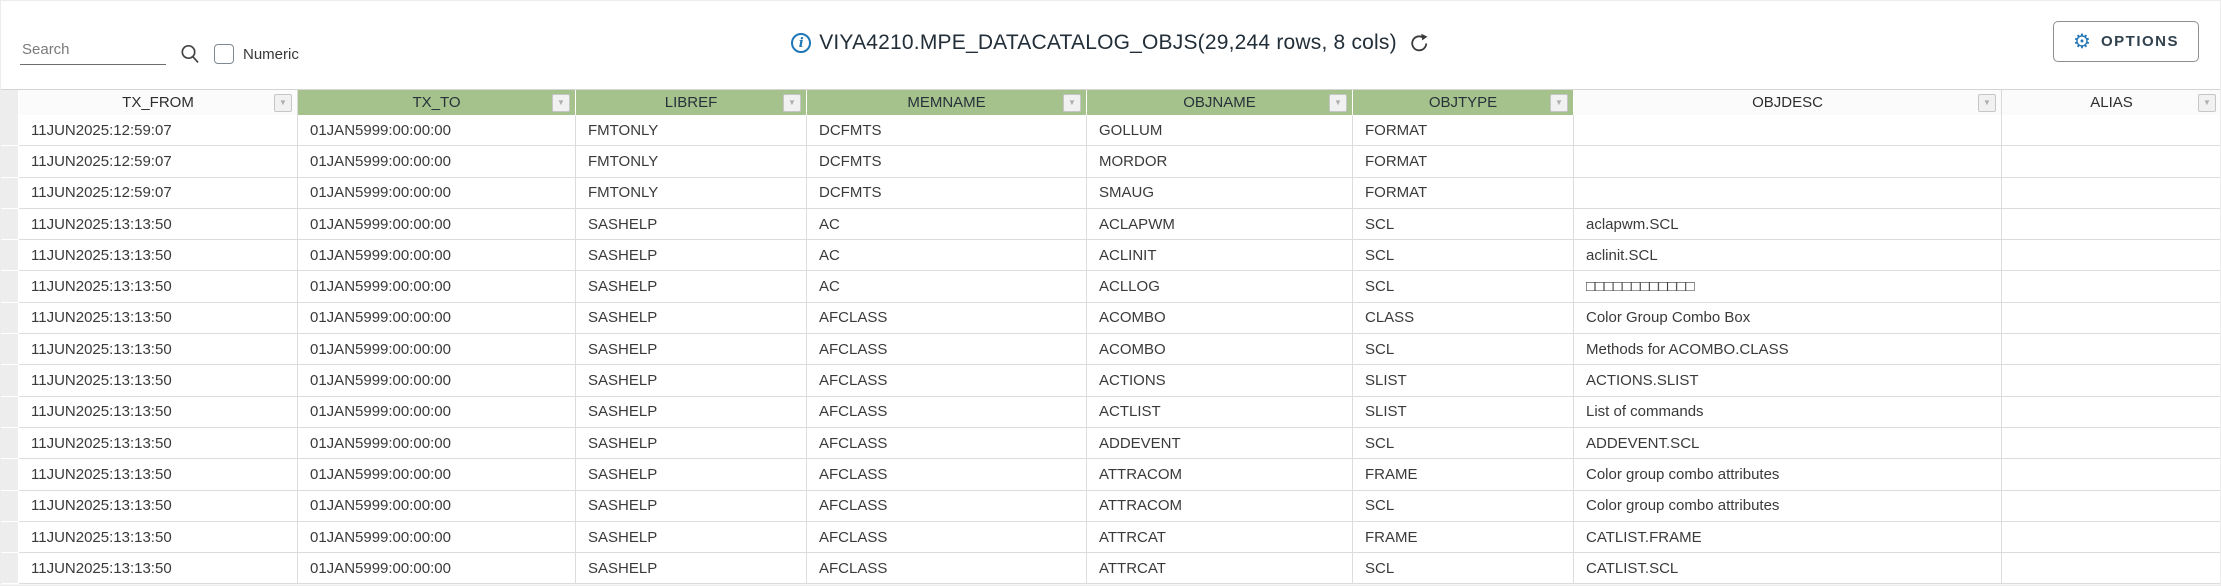 The width and height of the screenshot is (2221, 586). What do you see at coordinates (1220, 256) in the screenshot?
I see `cell-objname: ACLINIT` at bounding box center [1220, 256].